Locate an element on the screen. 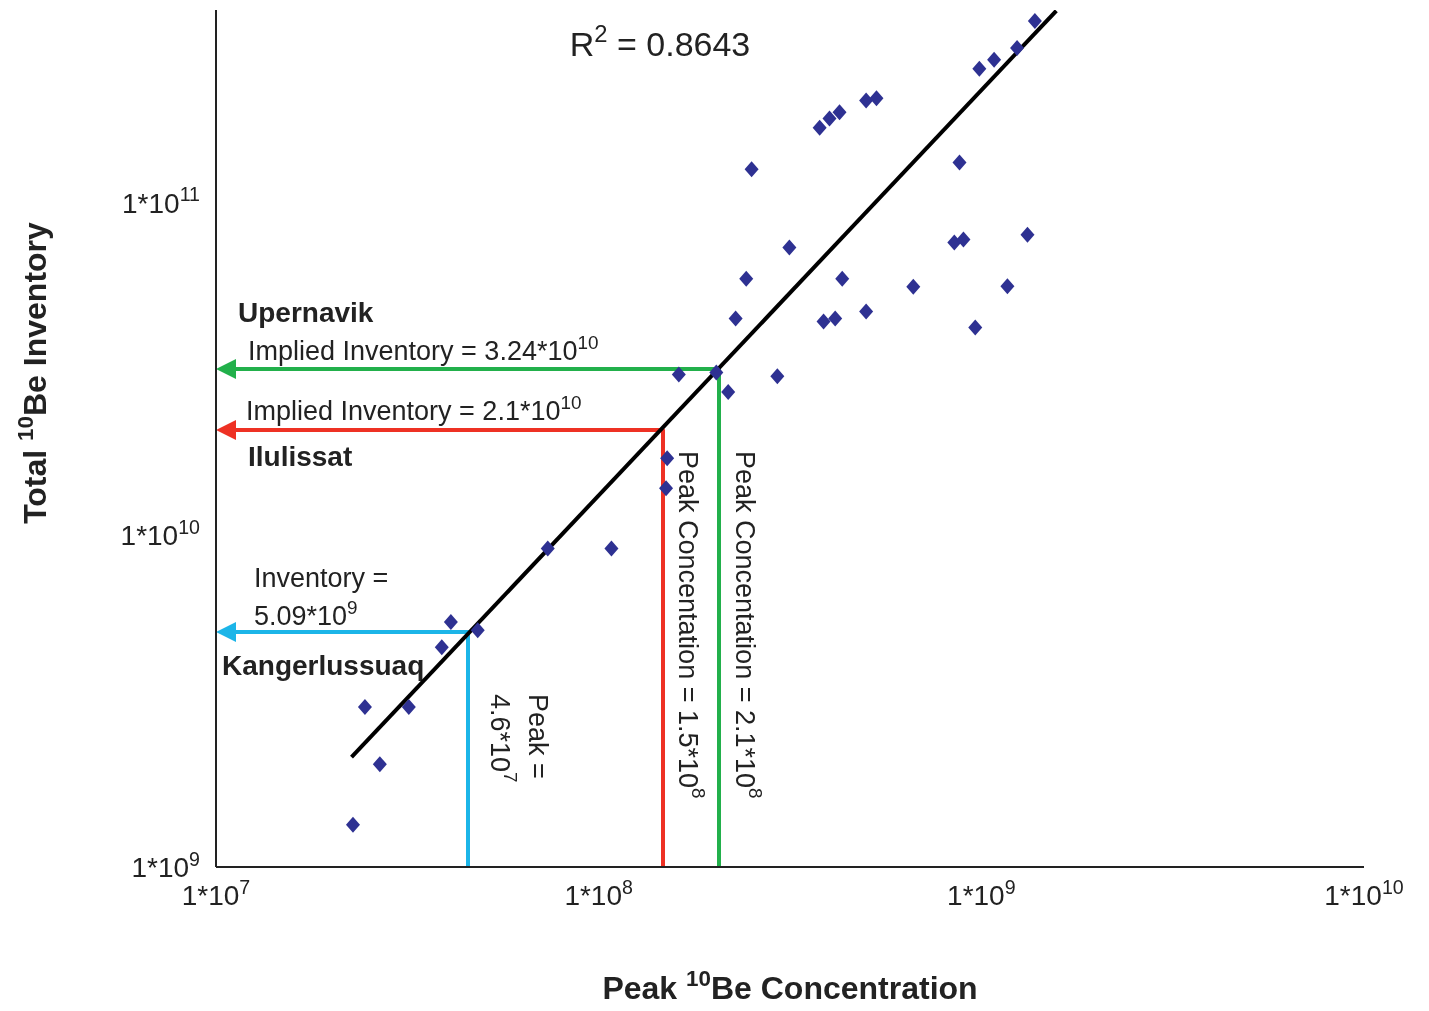 This screenshot has height=1011, width=1429. annotation: Inventory = is located at coordinates (321, 578).